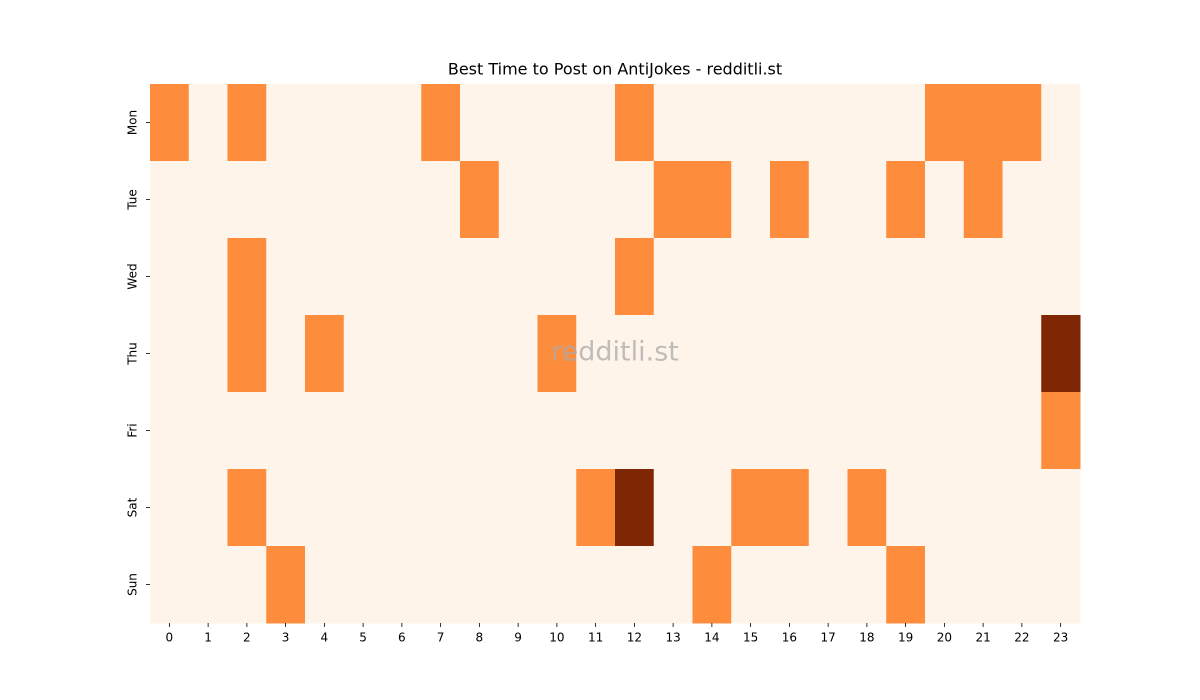 The height and width of the screenshot is (700, 1200). I want to click on x-tick-label: 22, so click(1021, 638).